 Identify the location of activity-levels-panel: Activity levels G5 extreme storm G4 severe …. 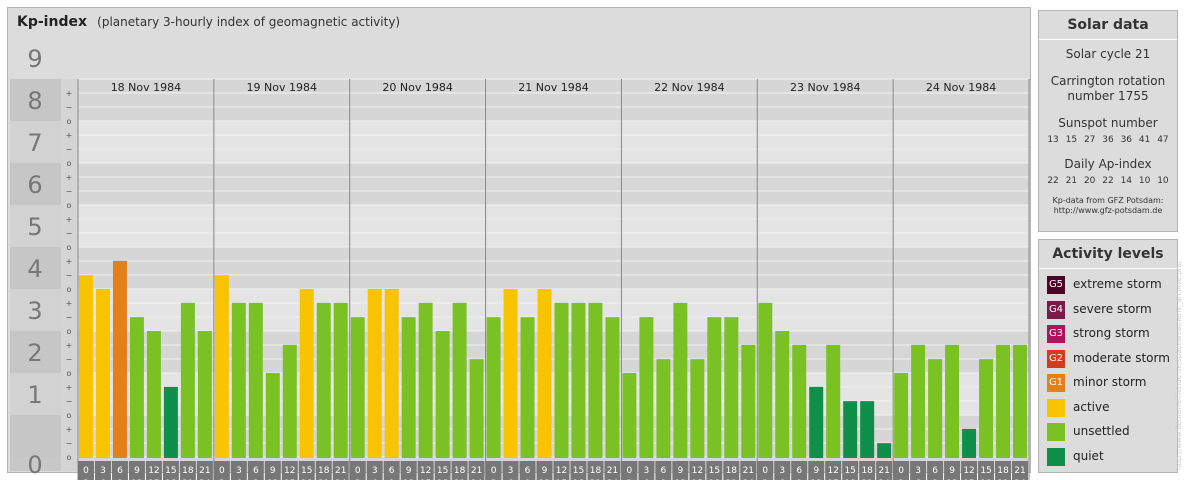
(1108, 356).